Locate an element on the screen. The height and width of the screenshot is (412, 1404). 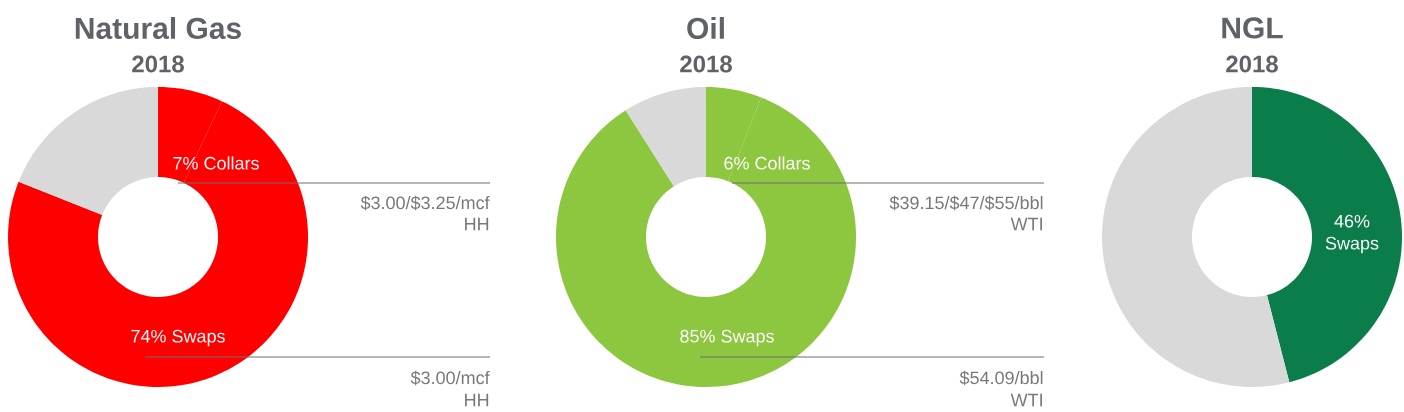
data-label: 85% is located at coordinates (697, 336).